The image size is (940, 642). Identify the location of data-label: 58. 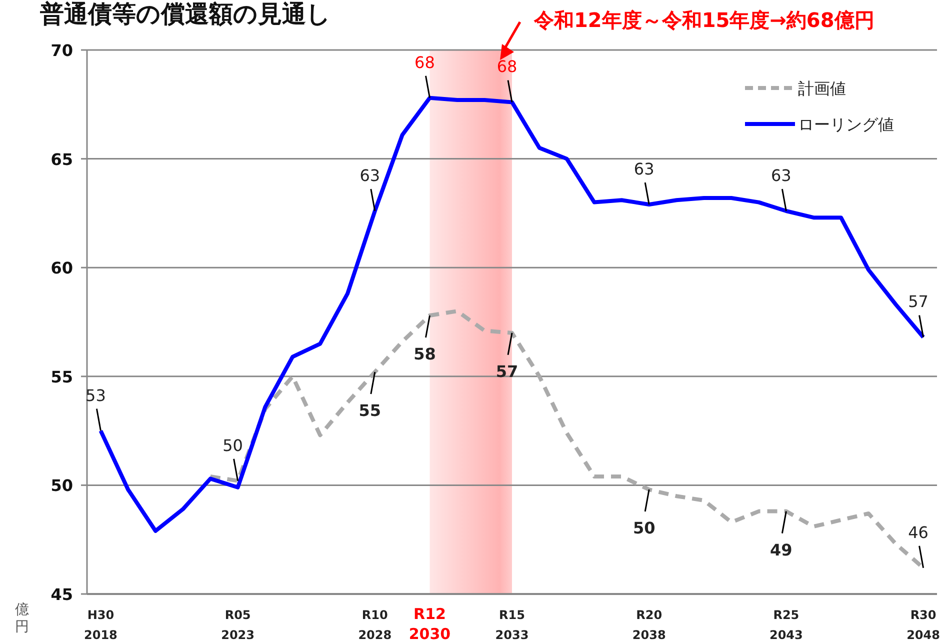
(425, 354).